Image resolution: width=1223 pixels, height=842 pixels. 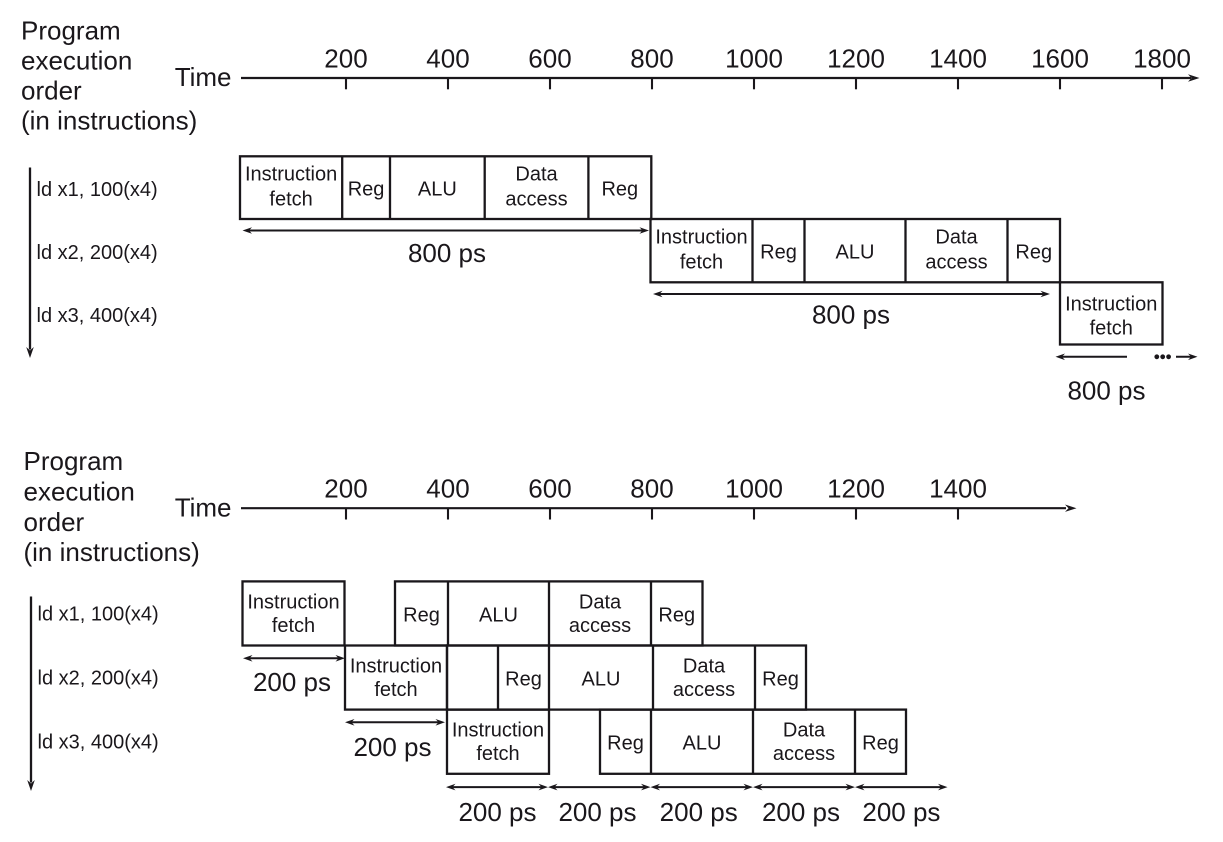 I want to click on svg-text: 1600, so click(x=1060, y=59).